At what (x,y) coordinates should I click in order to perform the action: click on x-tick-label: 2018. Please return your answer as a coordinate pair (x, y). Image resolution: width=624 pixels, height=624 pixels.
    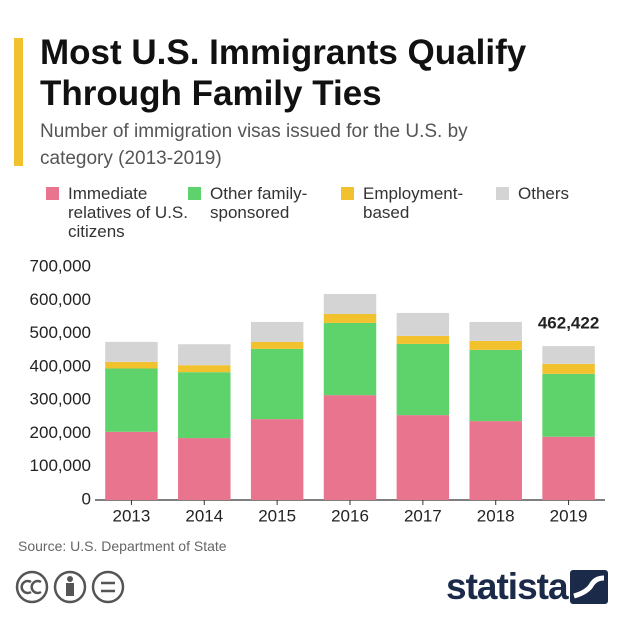
    Looking at the image, I should click on (496, 515).